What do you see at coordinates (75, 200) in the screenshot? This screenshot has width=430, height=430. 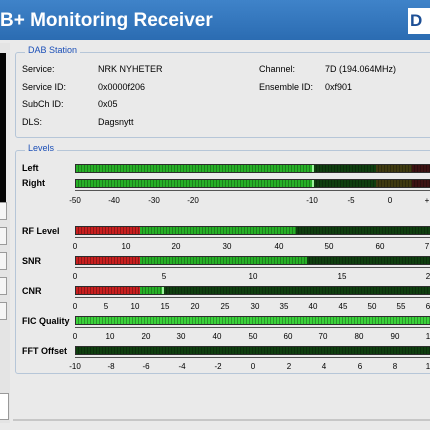 I see `audio-tick: -50` at bounding box center [75, 200].